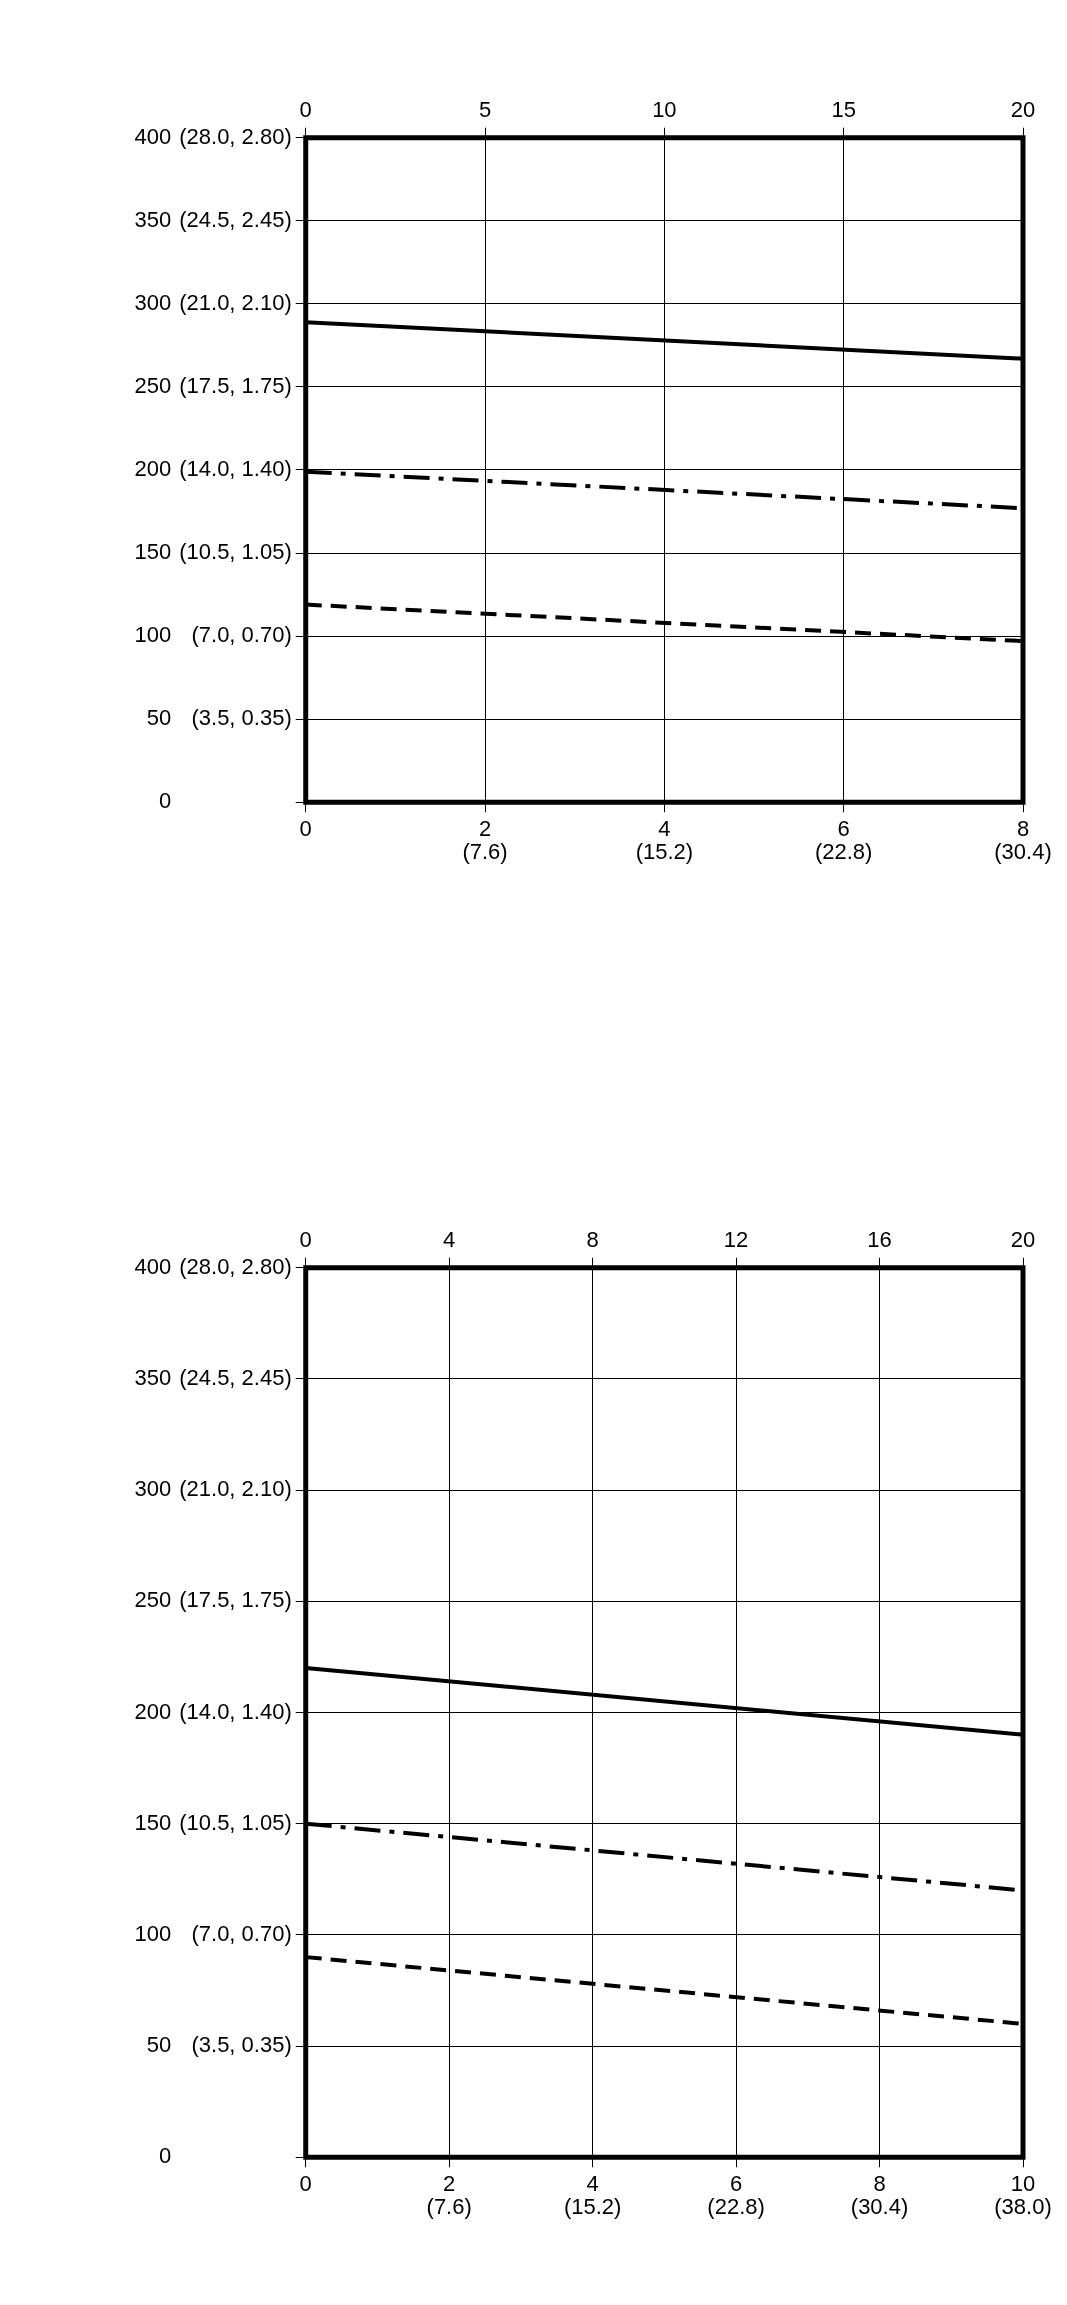 The image size is (1067, 2305). I want to click on x2-tick-label: 15, so click(843, 109).